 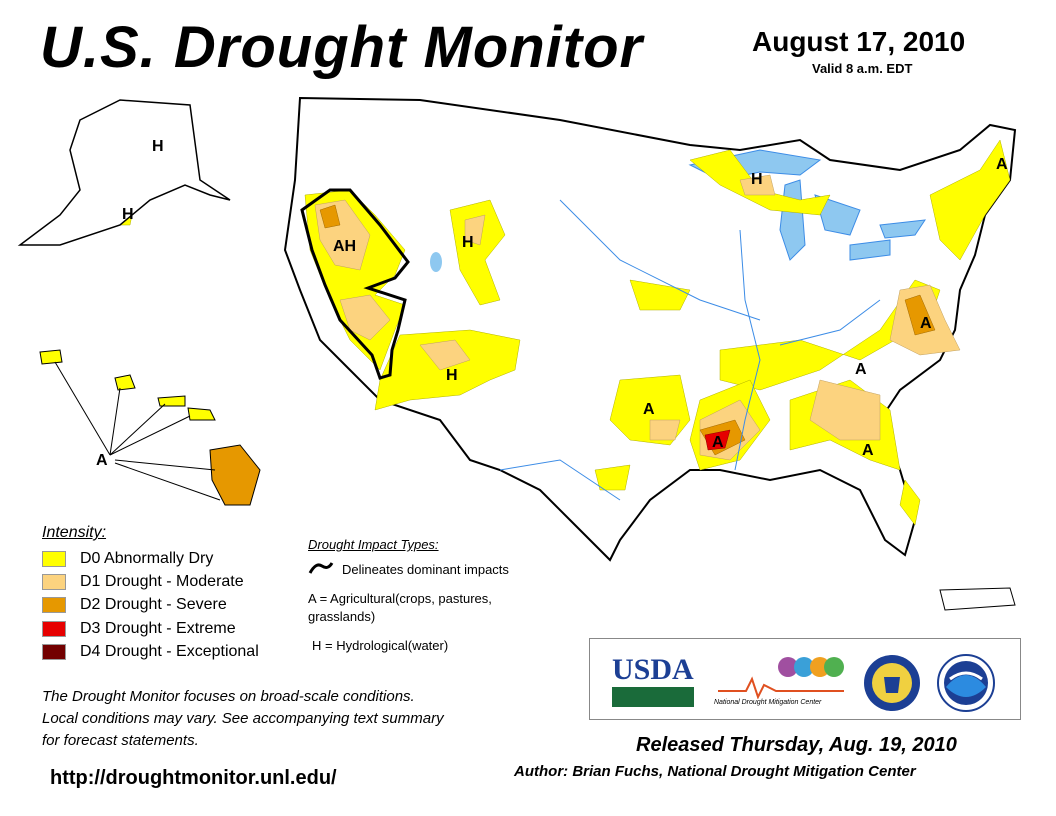 I want to click on commerce-seal-icon, so click(x=892, y=683).